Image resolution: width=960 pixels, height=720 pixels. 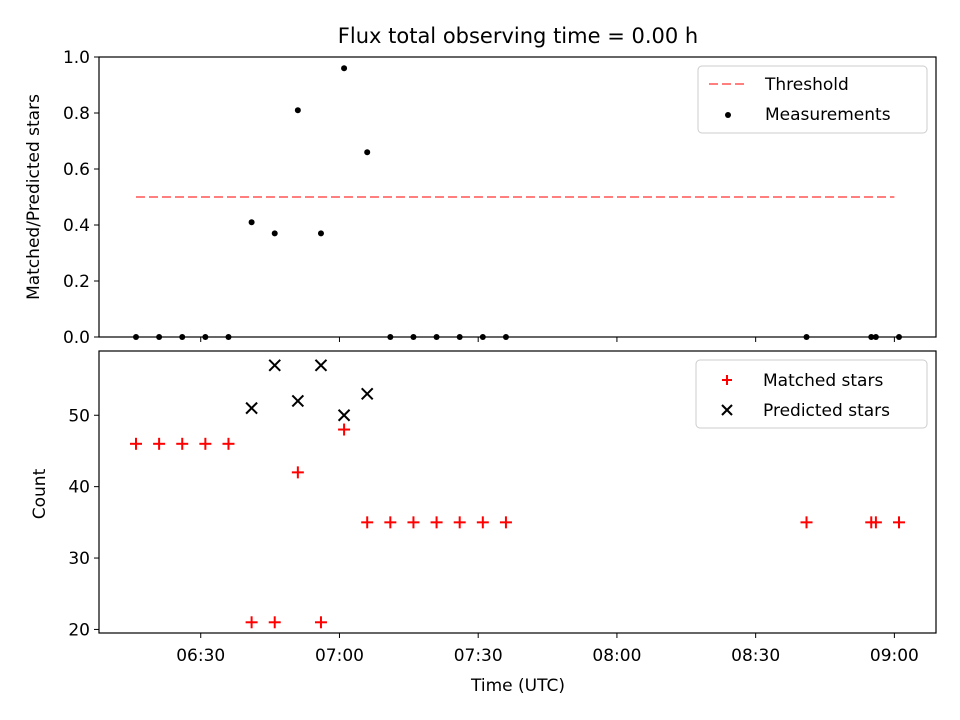 I want to click on top-y-axis-label: Matched/Predicted stars, so click(x=34, y=197).